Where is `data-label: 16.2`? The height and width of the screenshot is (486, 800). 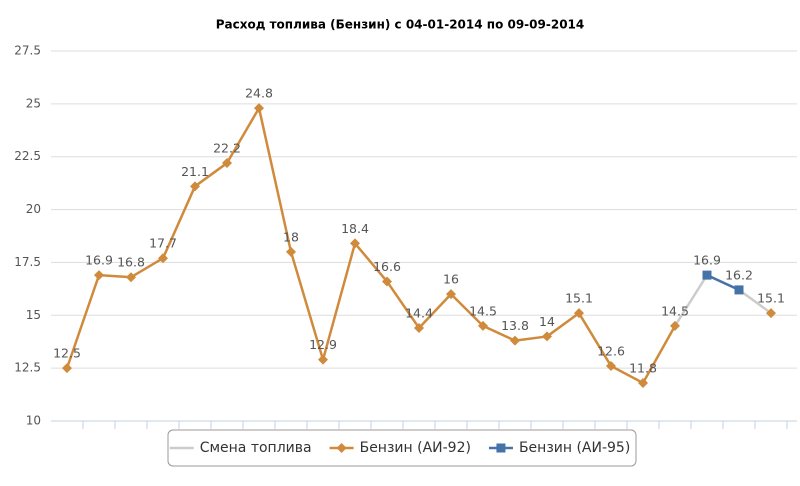
data-label: 16.2 is located at coordinates (739, 274).